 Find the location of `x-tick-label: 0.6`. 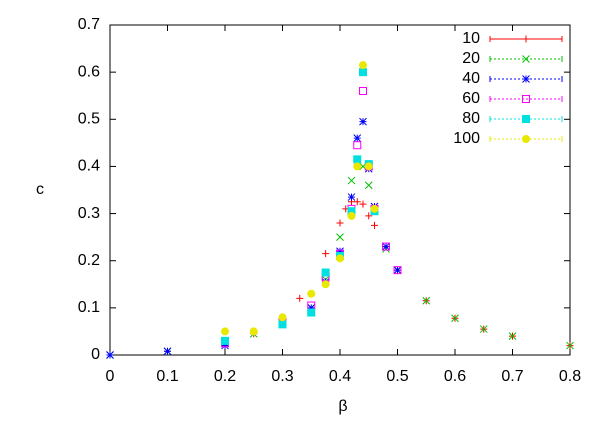

x-tick-label: 0.6 is located at coordinates (455, 376).